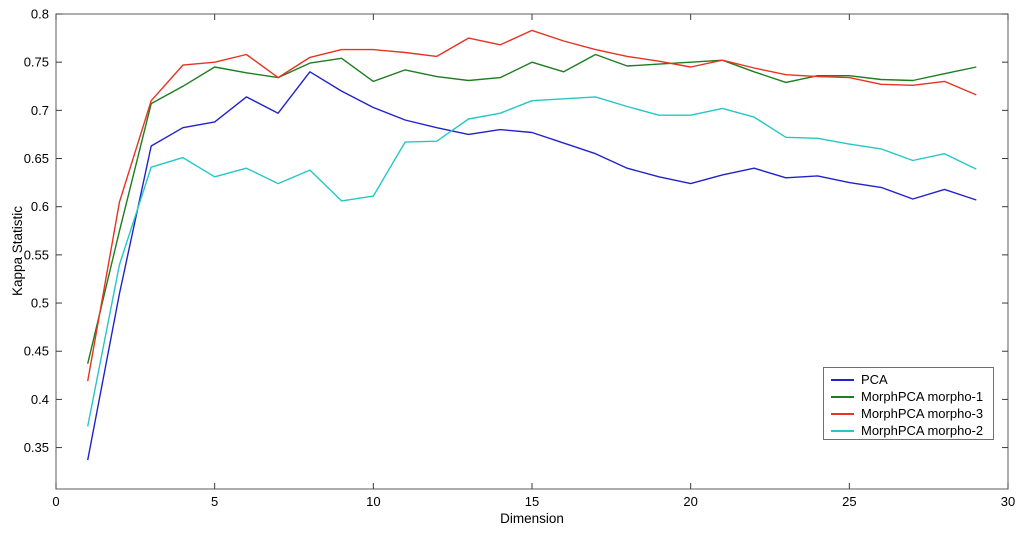 This screenshot has height=537, width=1024. Describe the element at coordinates (40, 399) in the screenshot. I see `y-tick-label: 0.4` at that location.